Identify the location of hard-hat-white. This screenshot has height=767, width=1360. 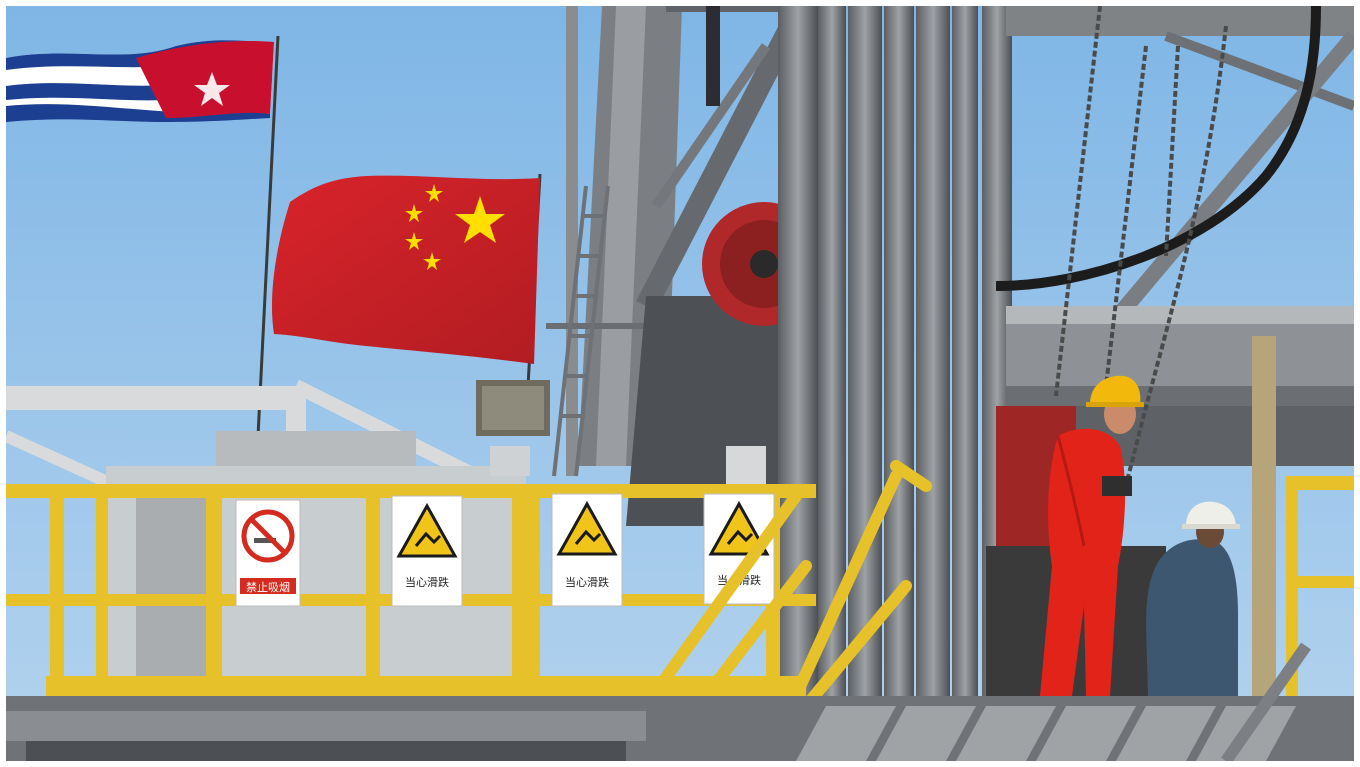
(1211, 514).